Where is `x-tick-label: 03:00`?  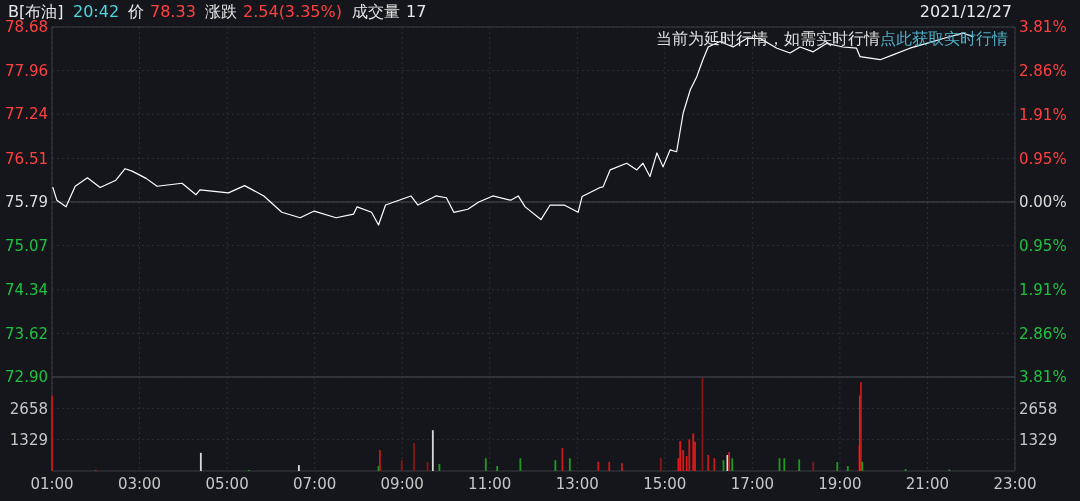 x-tick-label: 03:00 is located at coordinates (139, 484).